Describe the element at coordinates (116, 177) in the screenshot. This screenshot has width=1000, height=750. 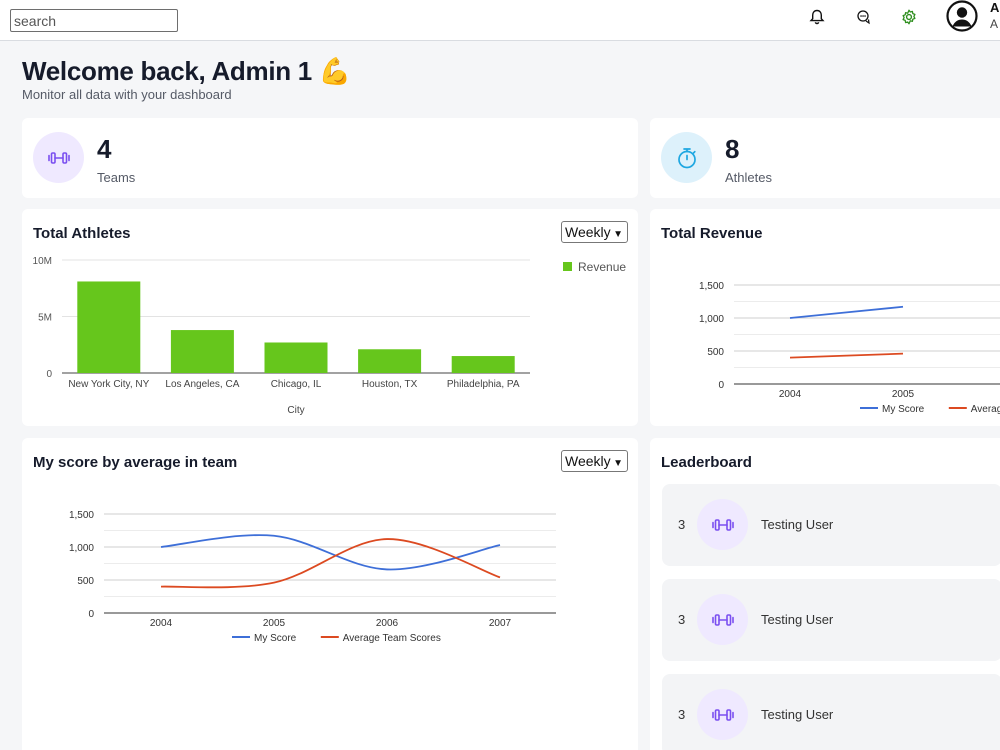
I see `teams-label: Teams` at that location.